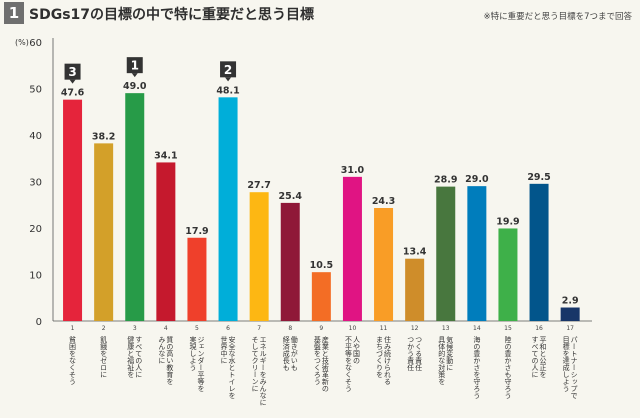 The image size is (640, 418). Describe the element at coordinates (383, 201) in the screenshot. I see `value-label: 24.3` at that location.